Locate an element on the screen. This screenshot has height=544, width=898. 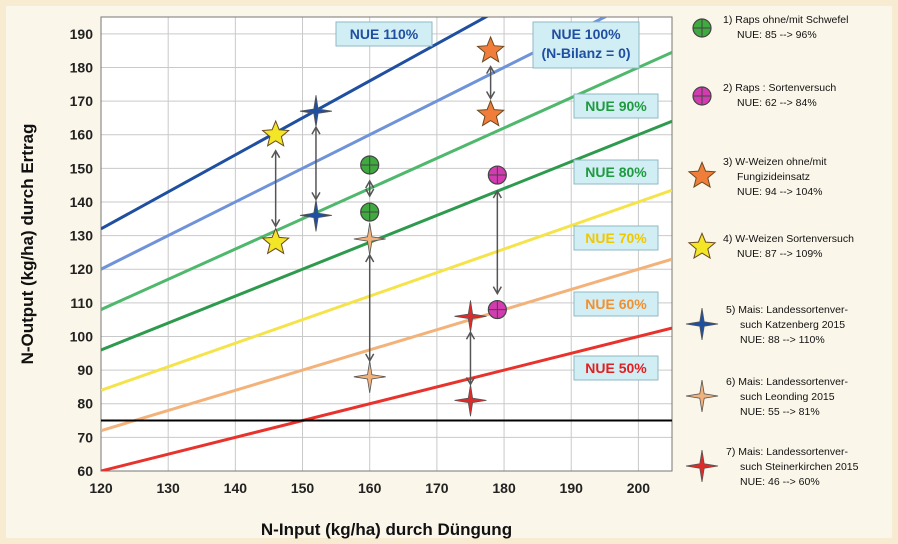
legend-label: Fungizideinsatz is located at coordinates (773, 177).